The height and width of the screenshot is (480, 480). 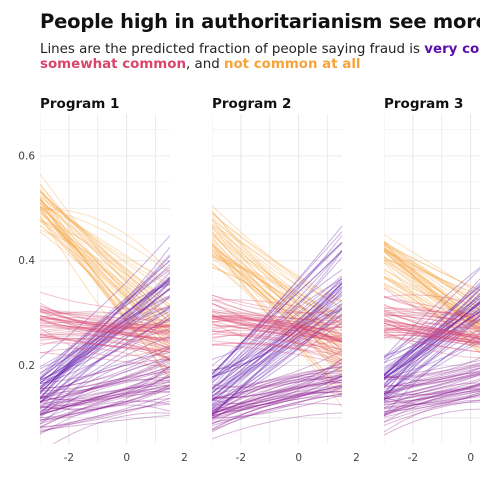 What do you see at coordinates (26, 261) in the screenshot?
I see `y-tick-label: 0.4` at bounding box center [26, 261].